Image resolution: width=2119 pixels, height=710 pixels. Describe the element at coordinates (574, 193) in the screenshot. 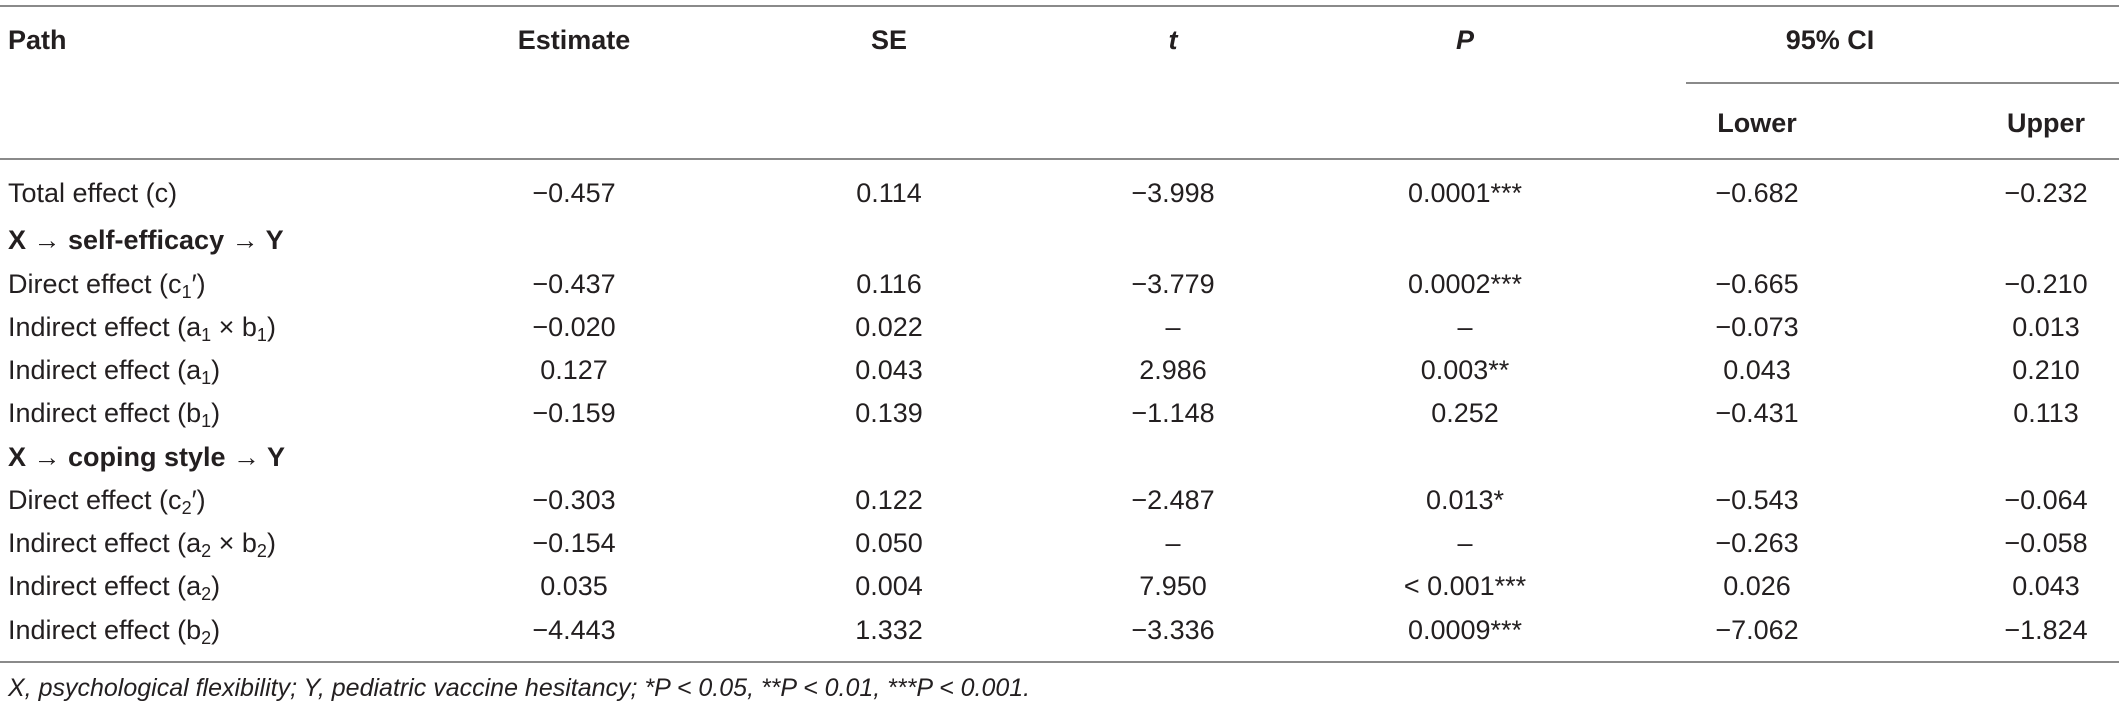

I see `value-cell: −0.457` at that location.